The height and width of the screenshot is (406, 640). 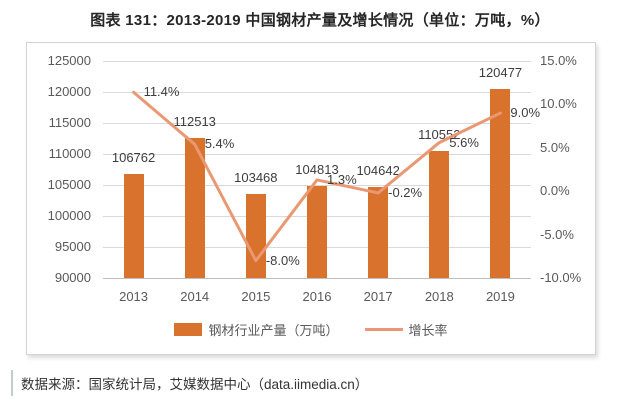 I want to click on y-axis-tick-right: -5.0%, so click(x=557, y=234).